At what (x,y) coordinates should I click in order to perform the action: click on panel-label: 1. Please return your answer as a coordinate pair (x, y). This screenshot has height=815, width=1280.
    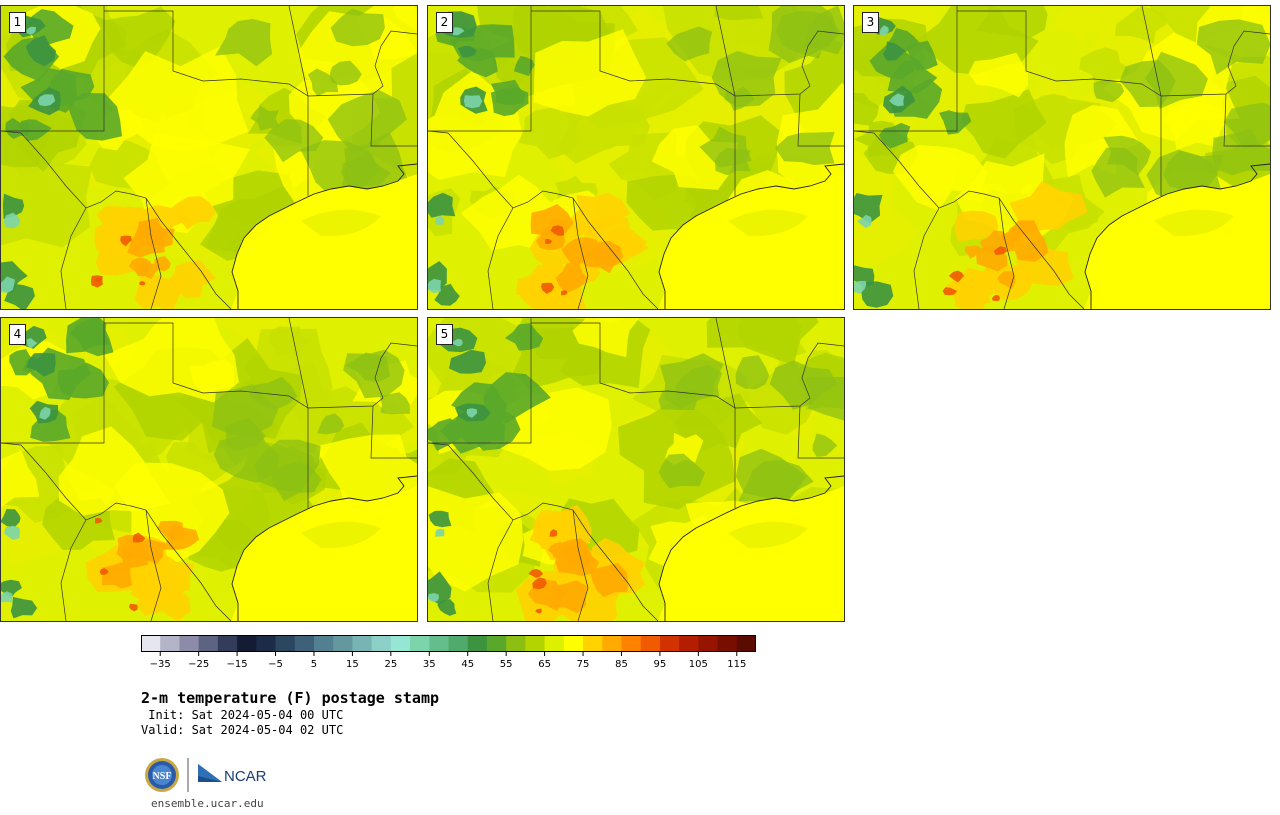
    Looking at the image, I should click on (17, 22).